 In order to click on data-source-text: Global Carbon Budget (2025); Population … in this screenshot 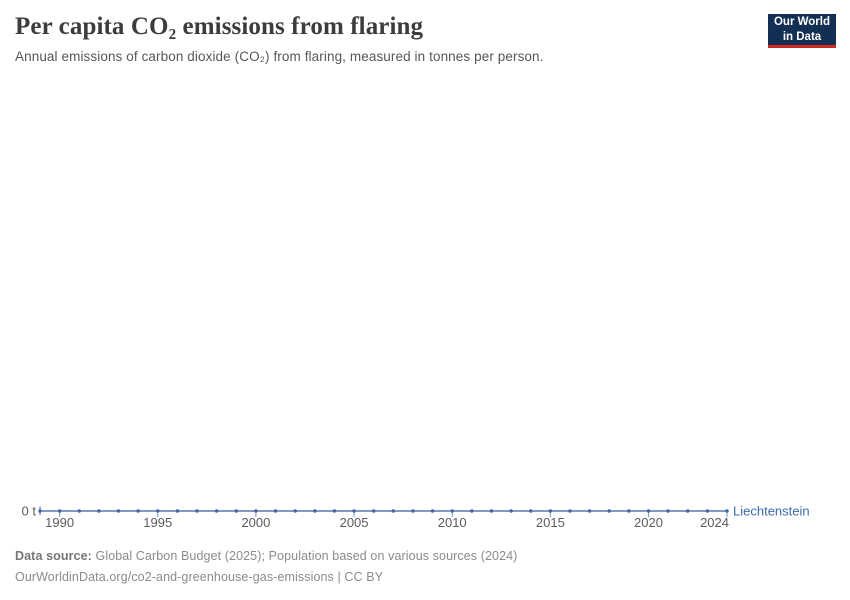, I will do `click(304, 556)`.